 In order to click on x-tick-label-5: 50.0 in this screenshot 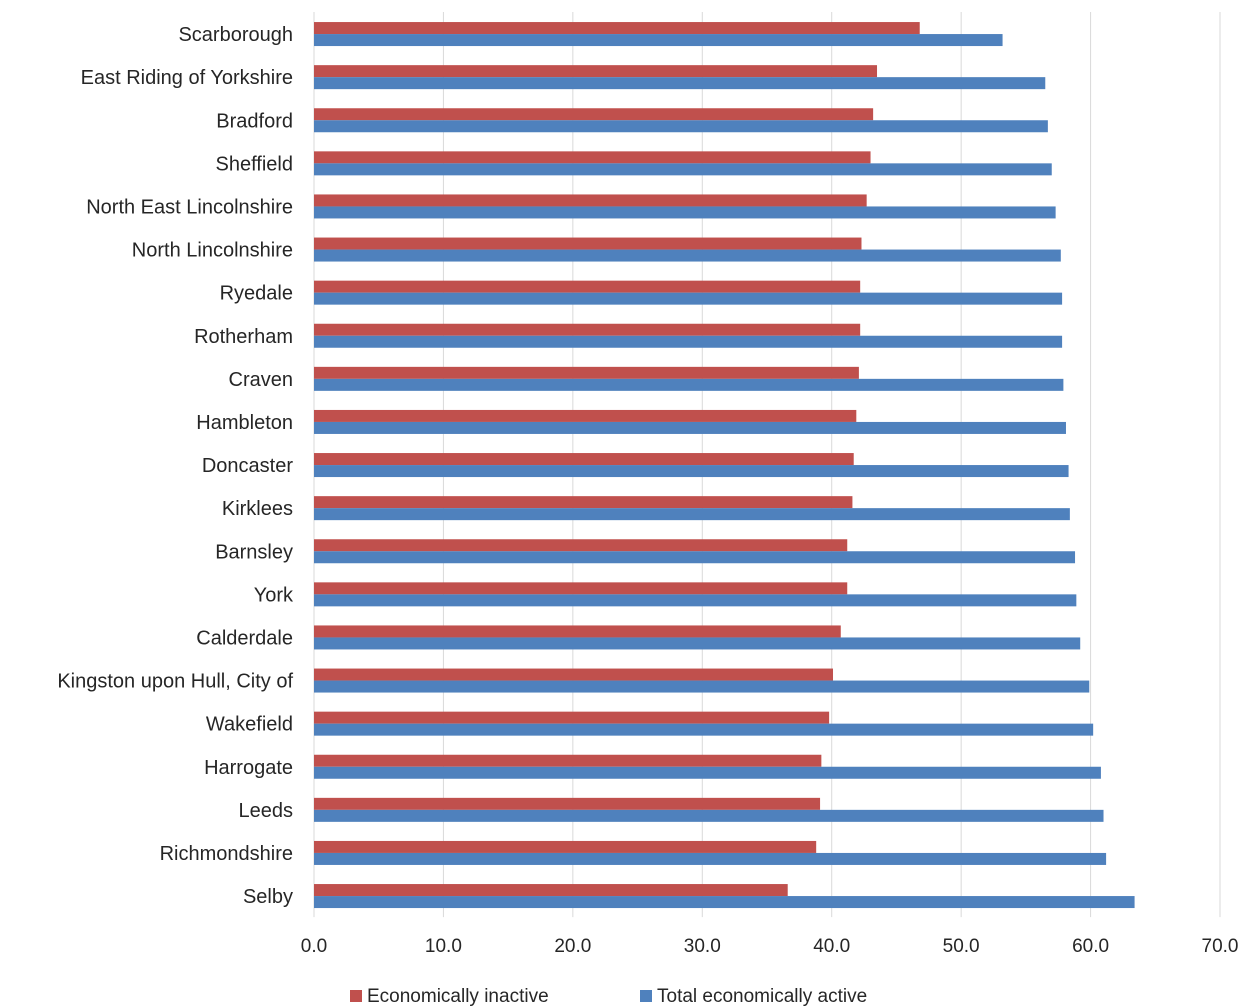, I will do `click(961, 946)`.